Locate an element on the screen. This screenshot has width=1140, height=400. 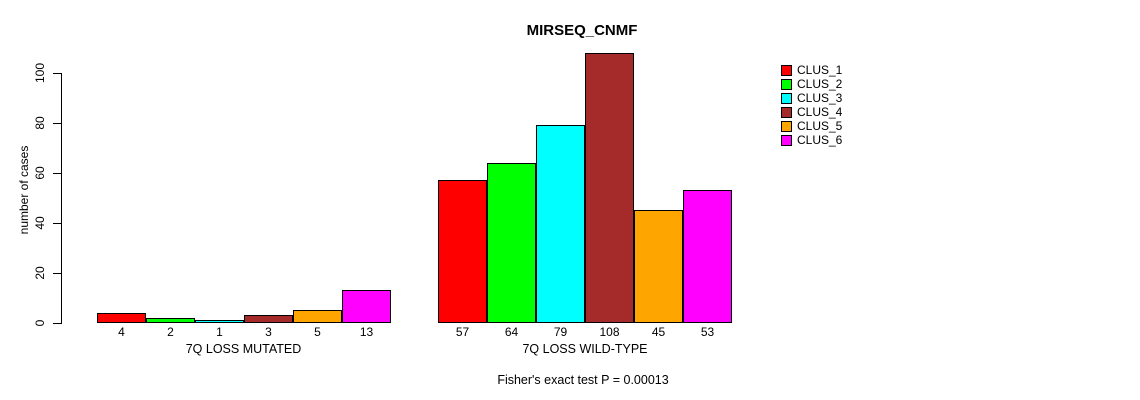
legend-item: CLUS_2 is located at coordinates (811, 84).